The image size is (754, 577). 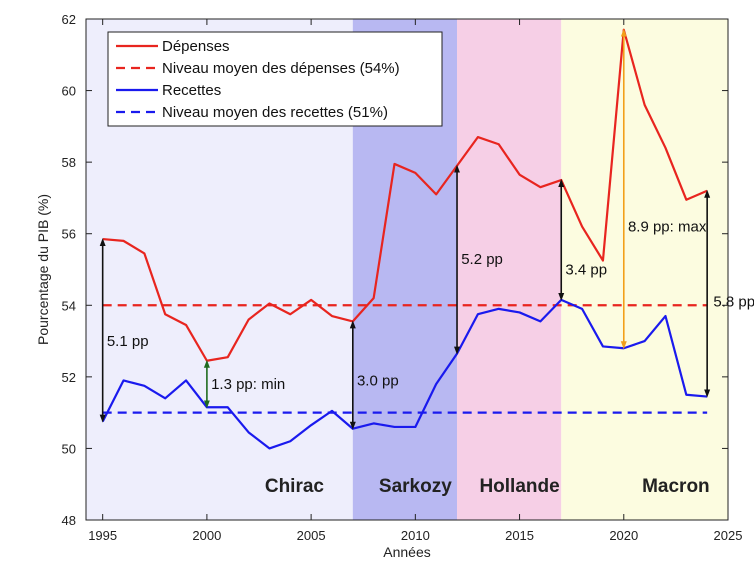 I want to click on period-labels: Chirac Sarkozy Hollande Macron, so click(x=487, y=486).